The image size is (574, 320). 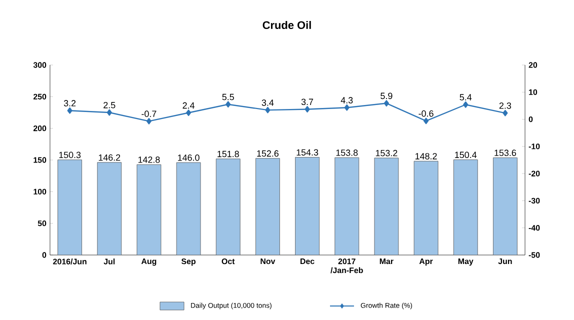 I want to click on data-label: 153.2, so click(x=387, y=153).